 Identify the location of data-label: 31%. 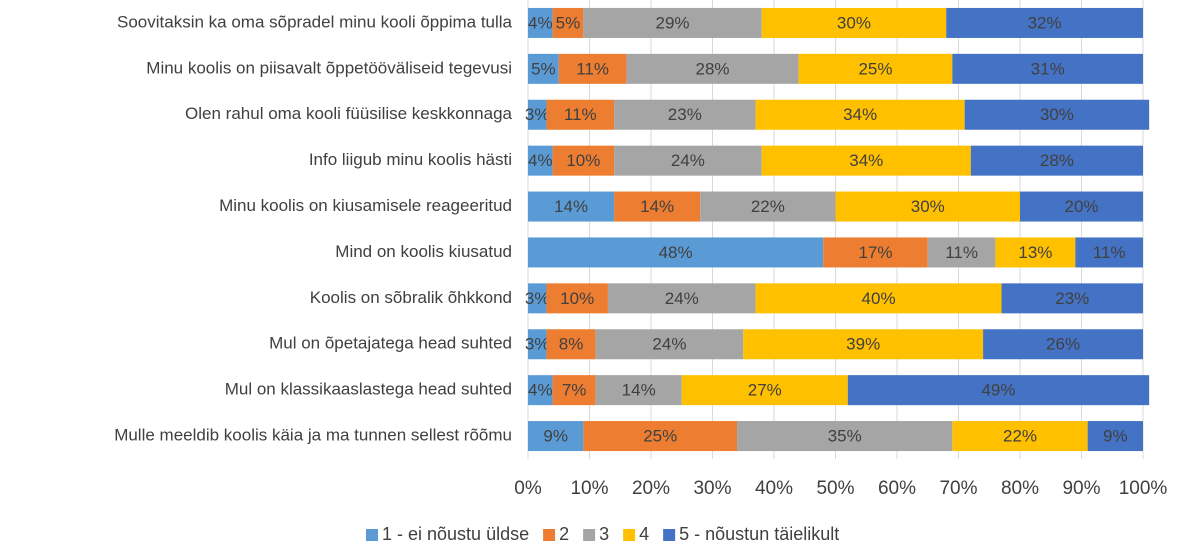
(1048, 68).